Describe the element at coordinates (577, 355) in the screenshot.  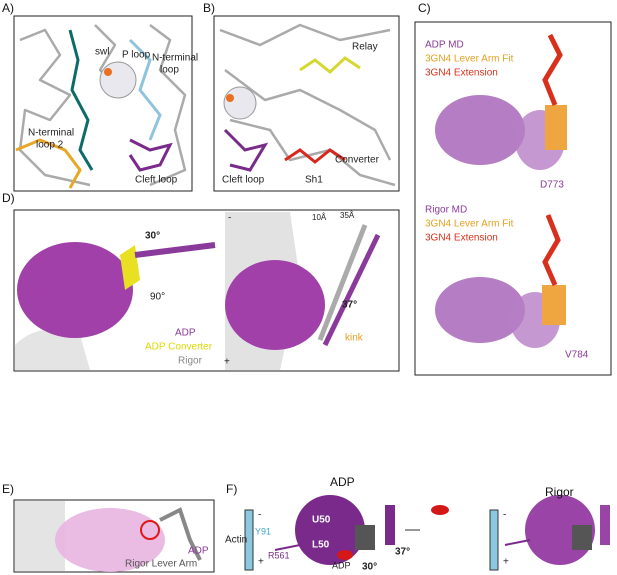
I see `annotation: V784` at that location.